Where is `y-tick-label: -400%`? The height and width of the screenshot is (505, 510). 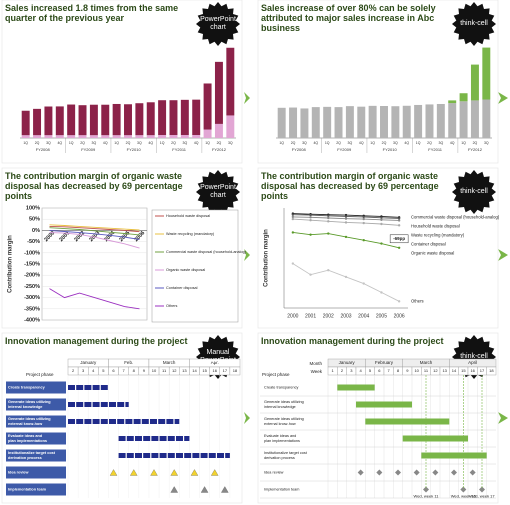
y-tick-label: -400% is located at coordinates (32, 320).